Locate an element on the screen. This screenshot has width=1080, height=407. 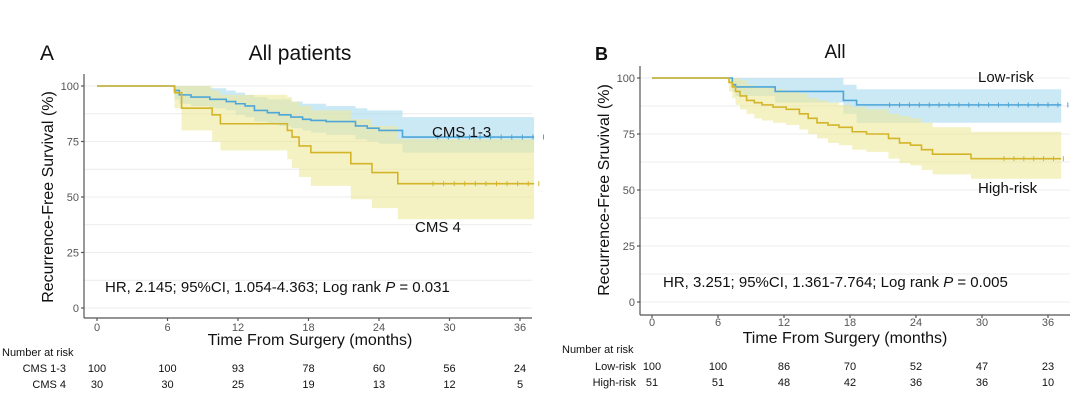
risk-count: 42 is located at coordinates (850, 383).